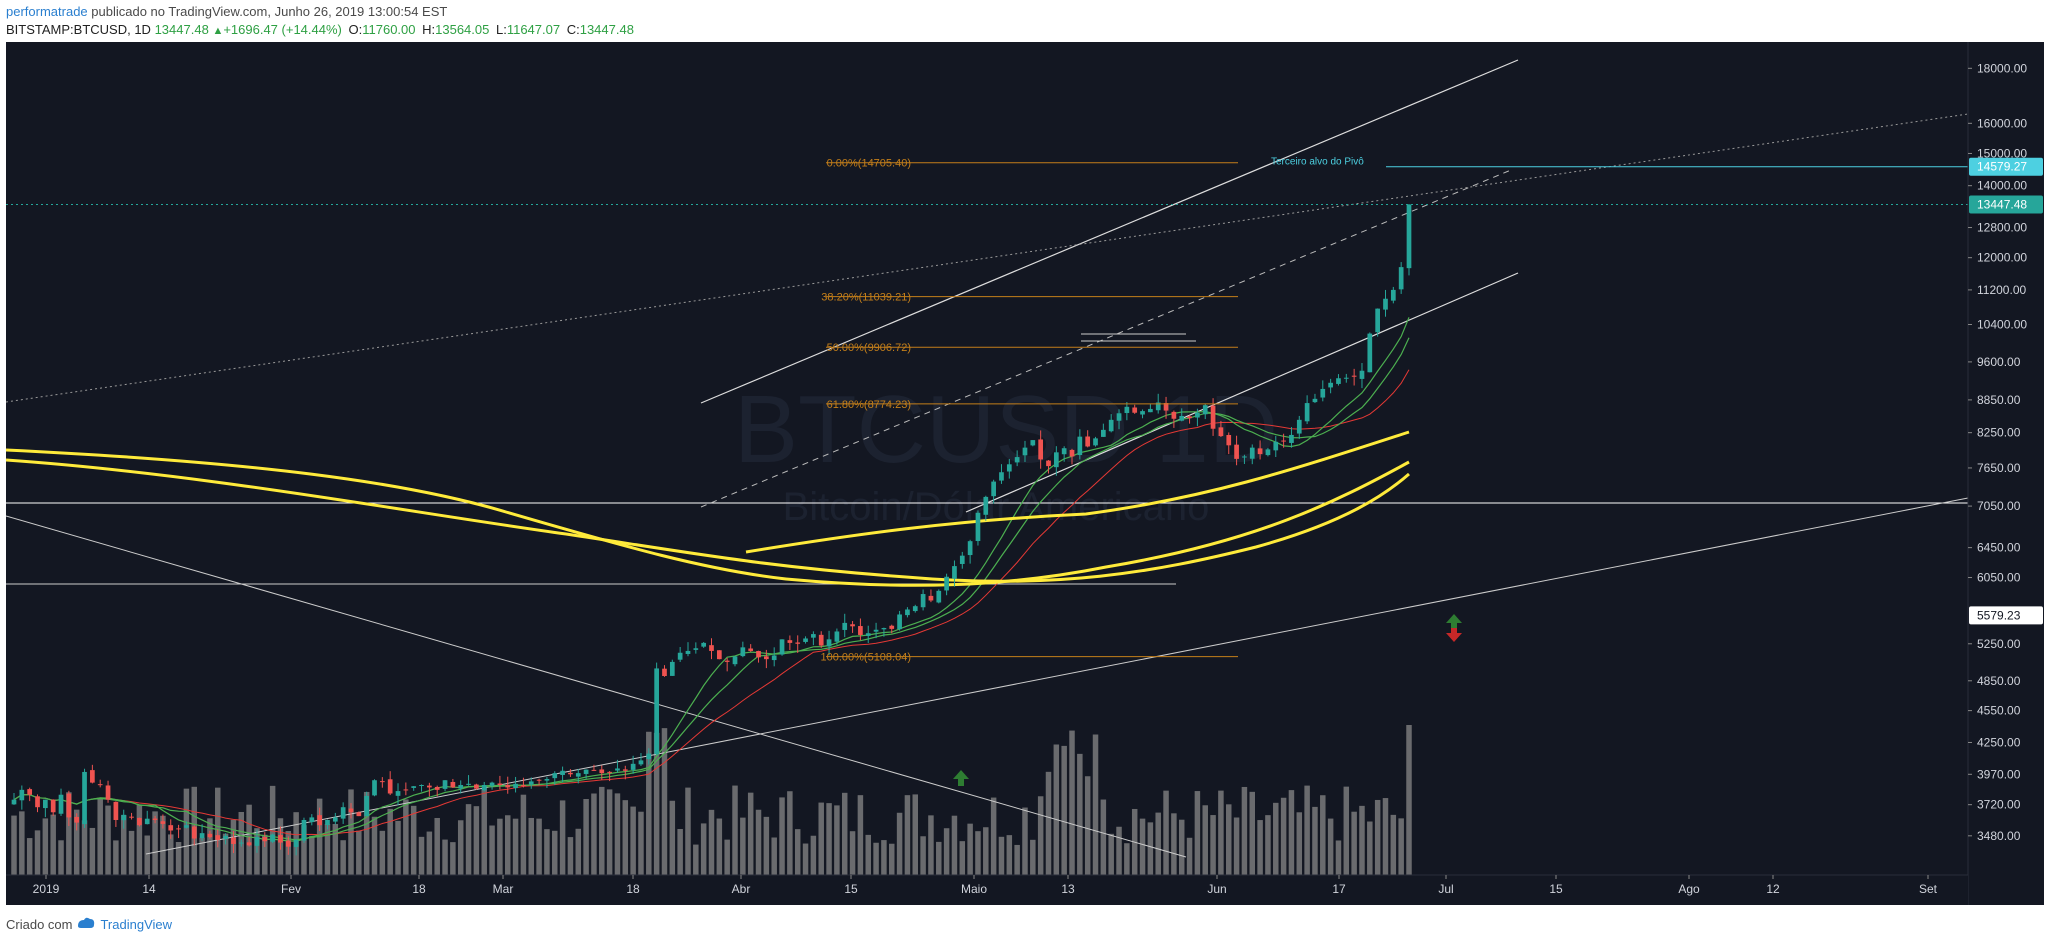 Image resolution: width=2046 pixels, height=941 pixels. I want to click on open-label: O:, so click(355, 29).